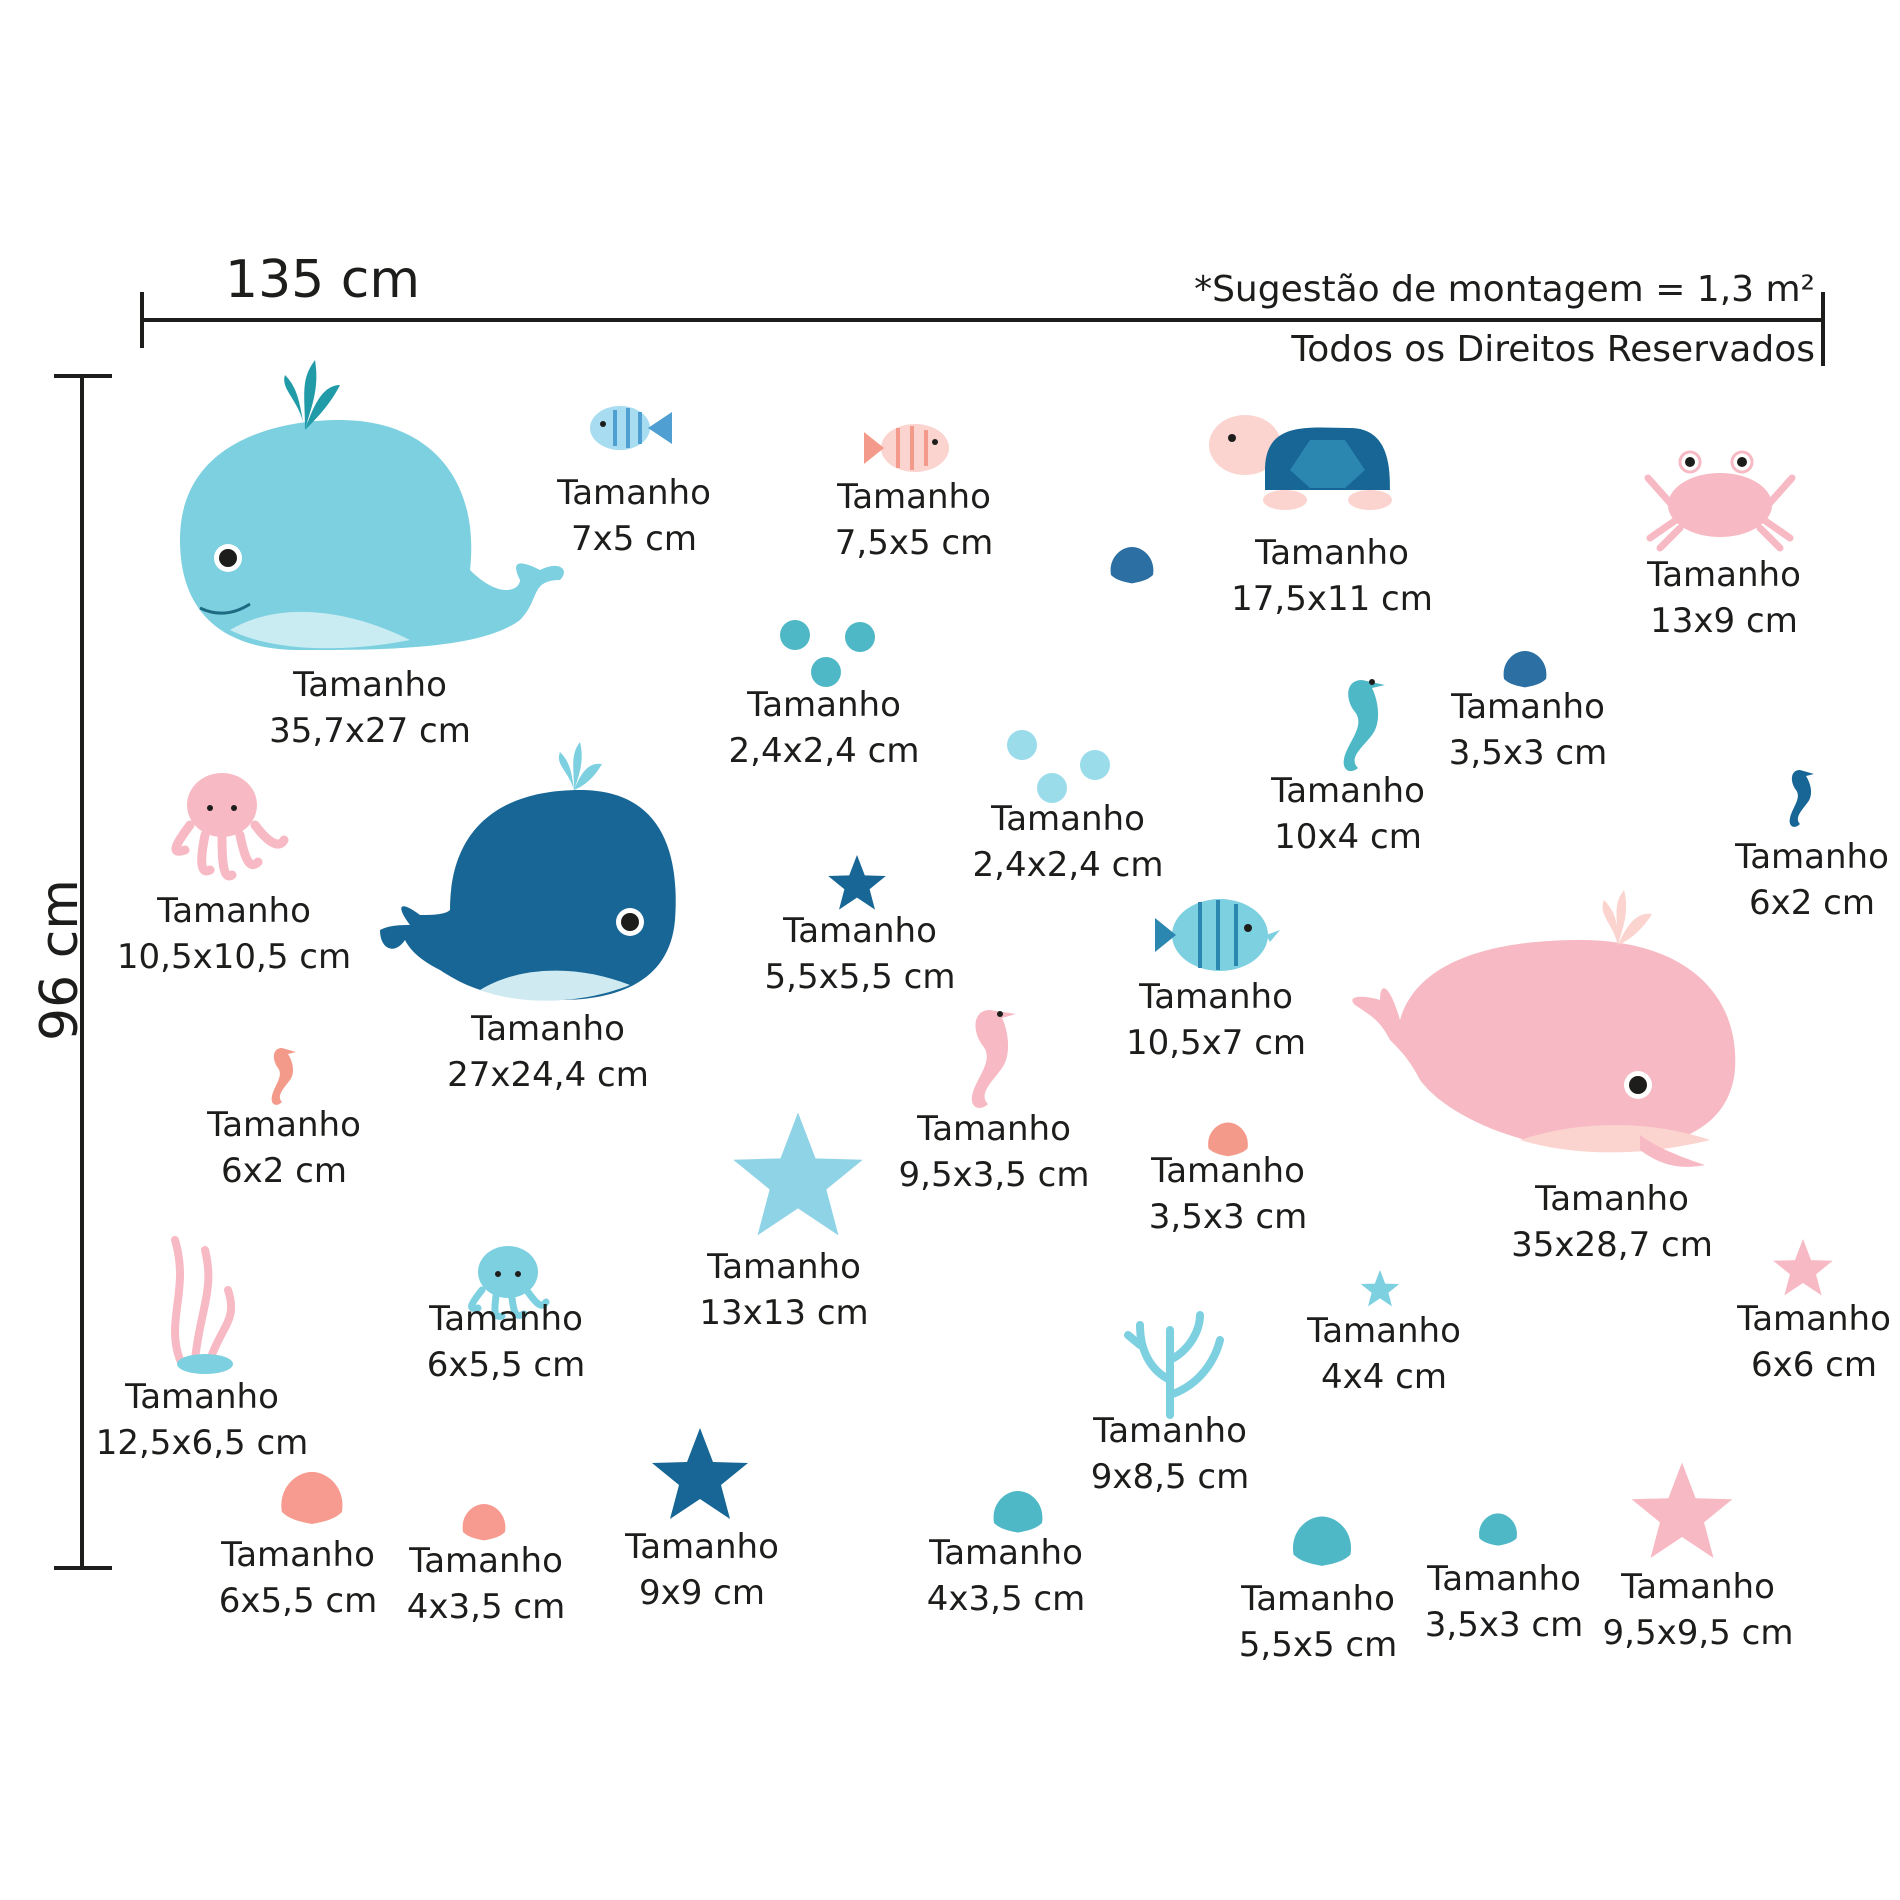  I want to click on size-label: Tamanho 9,5x9,5 cm, so click(1698, 1610).